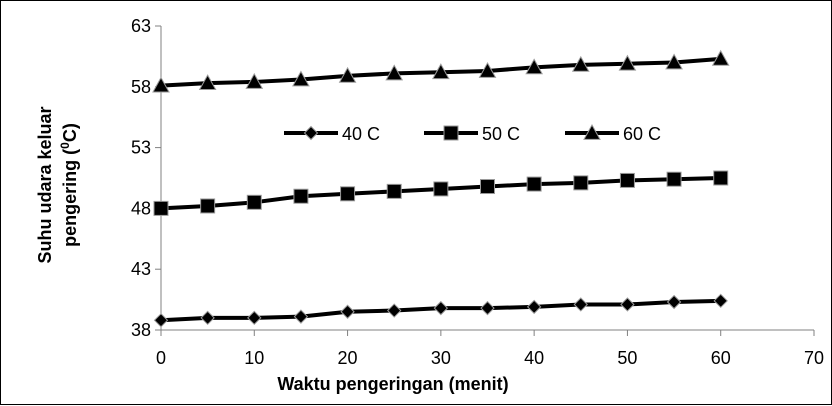 This screenshot has height=406, width=832. What do you see at coordinates (814, 358) in the screenshot?
I see `x-tick-label: 70` at bounding box center [814, 358].